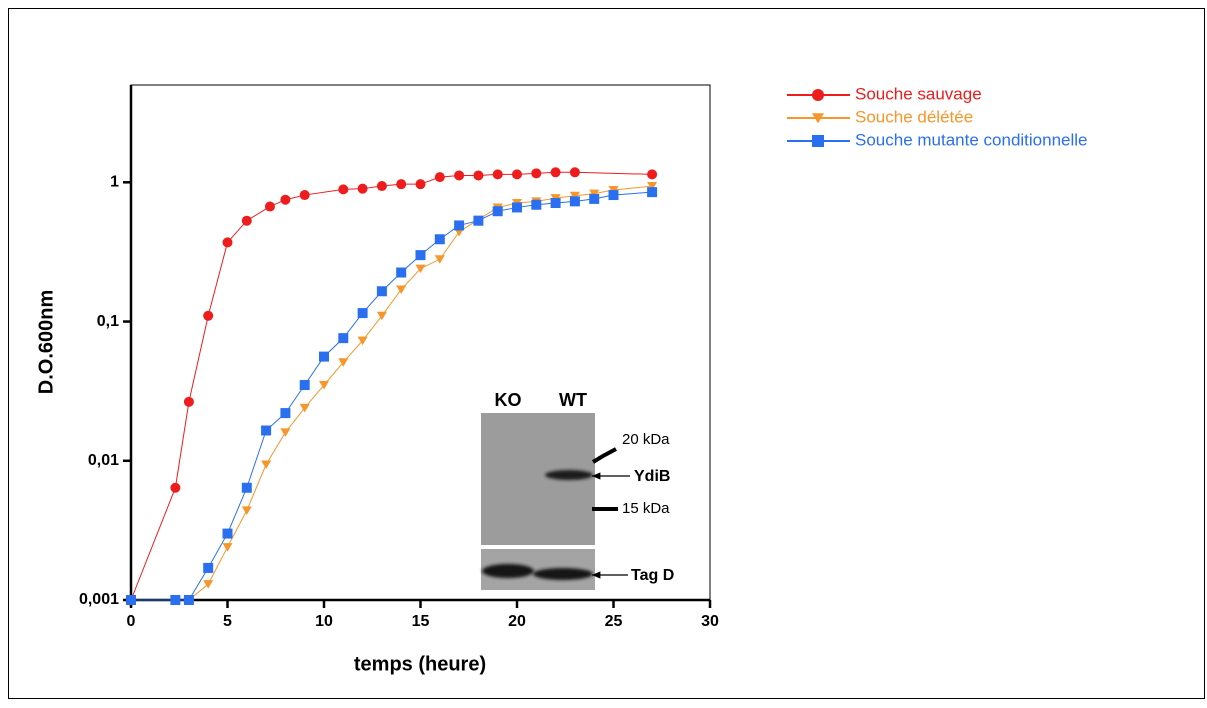  I want to click on y-axis-label: D.O.600nm, so click(46, 342).